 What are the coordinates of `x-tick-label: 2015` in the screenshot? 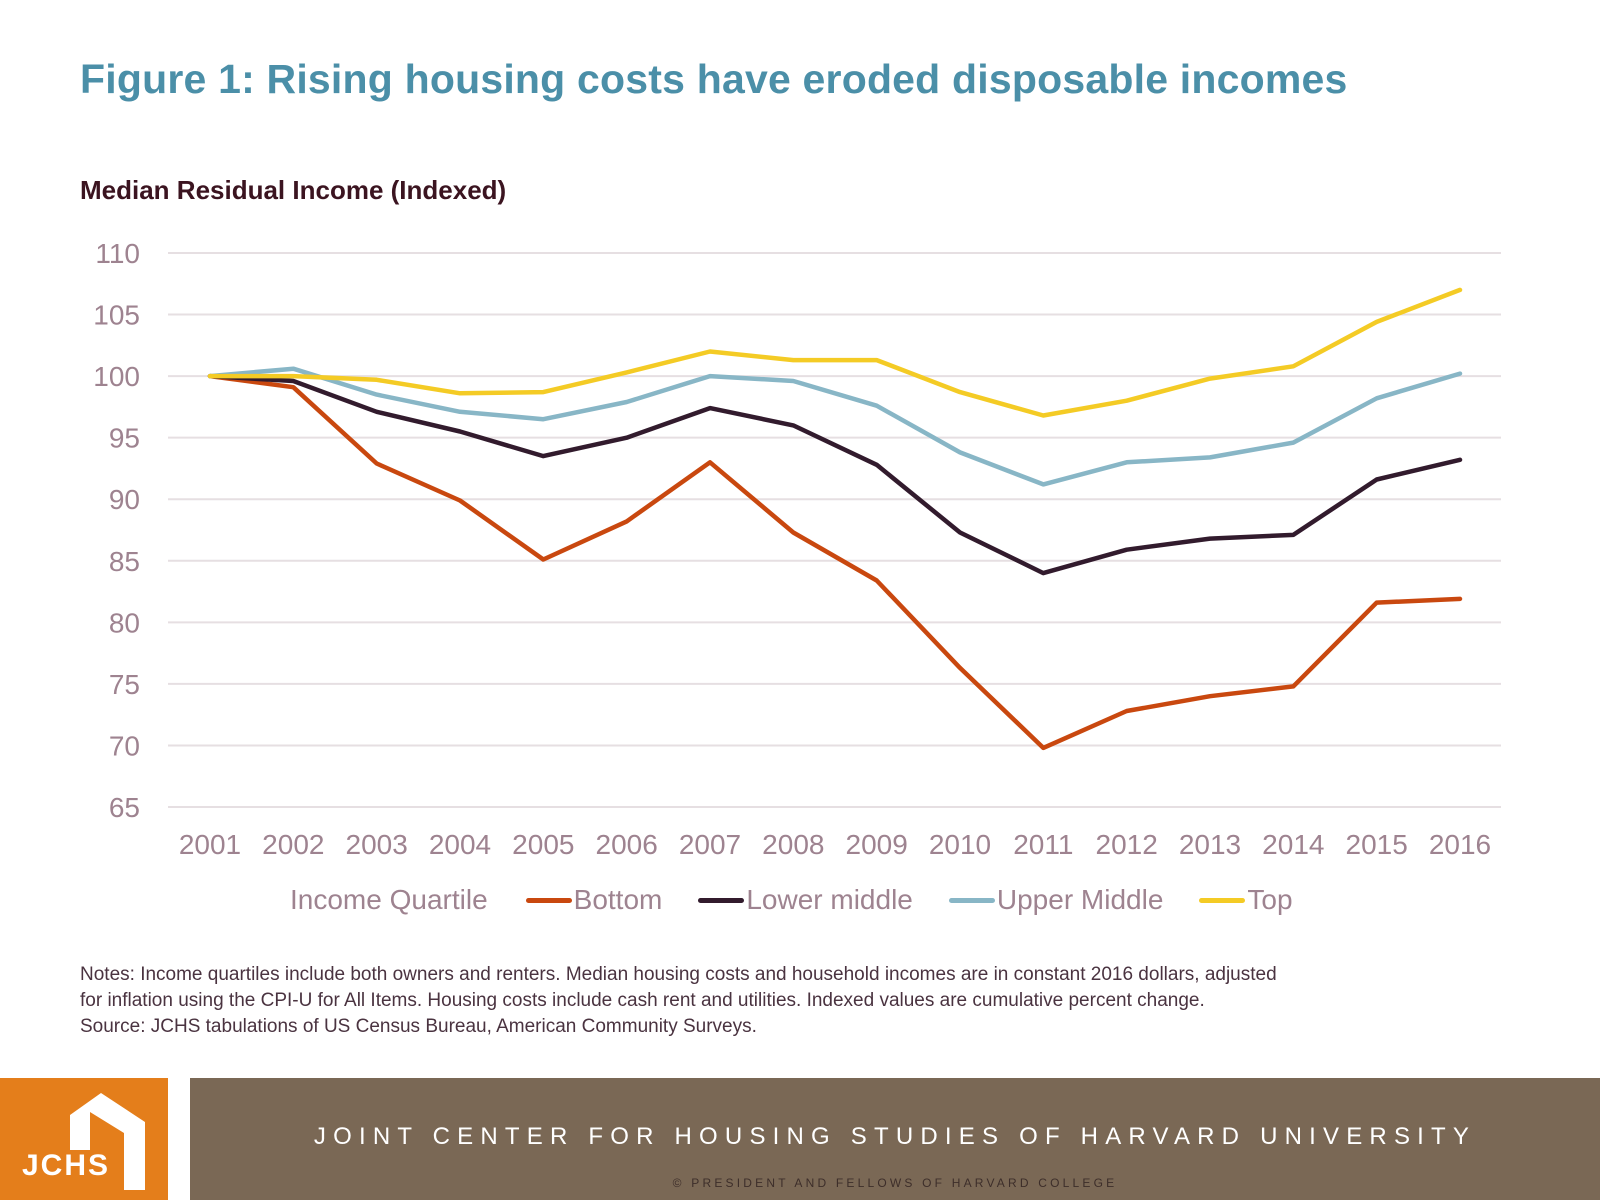 It's located at (1377, 844).